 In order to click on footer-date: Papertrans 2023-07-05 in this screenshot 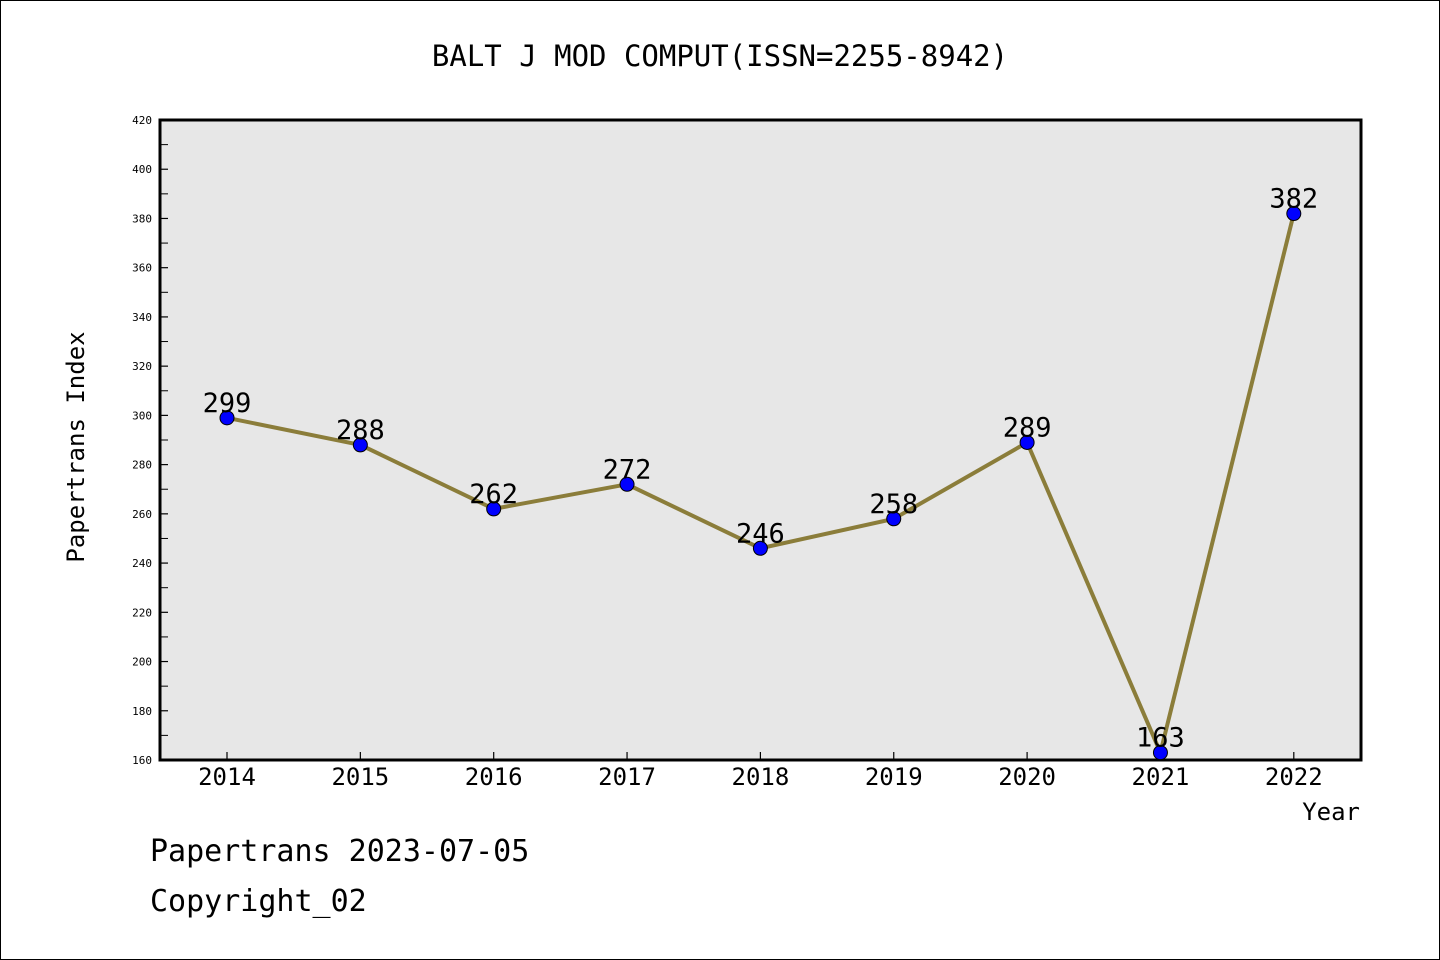, I will do `click(340, 851)`.